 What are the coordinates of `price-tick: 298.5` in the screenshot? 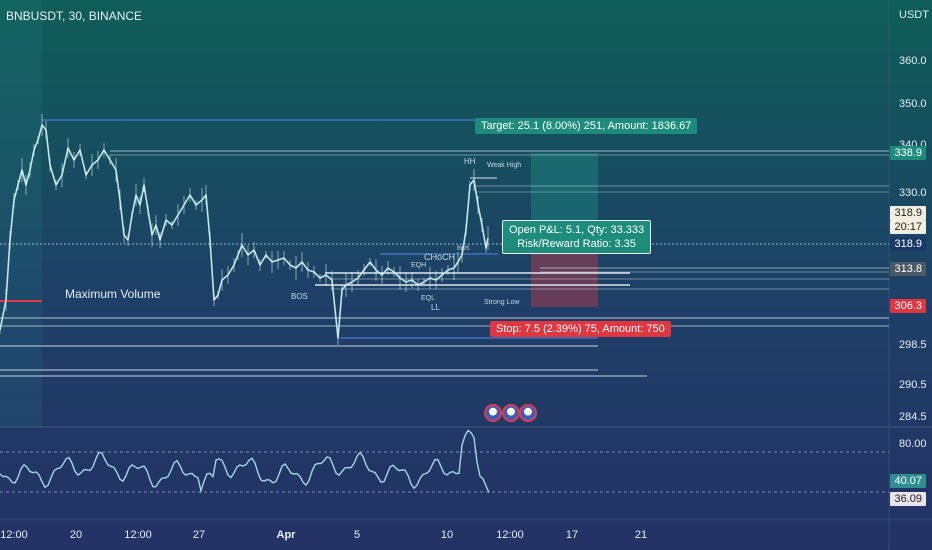 It's located at (913, 345).